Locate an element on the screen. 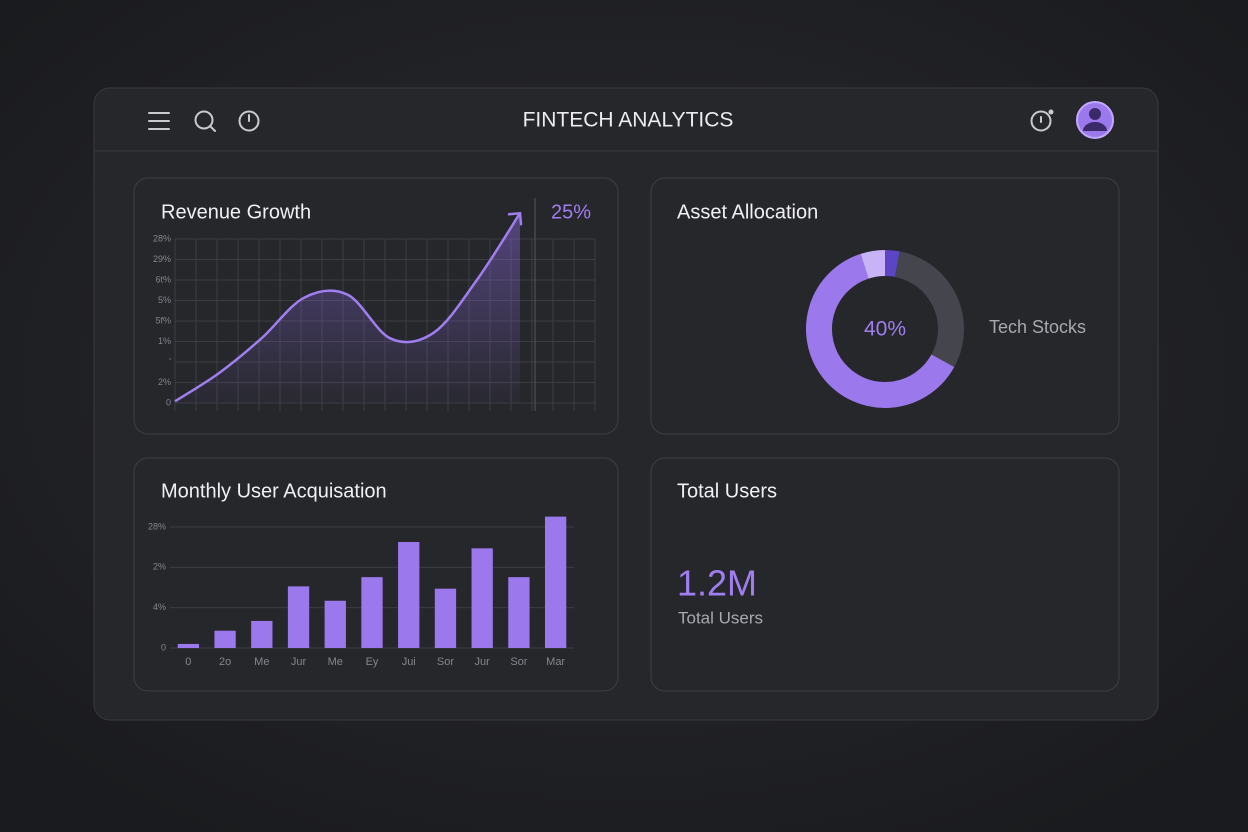 This screenshot has width=1248, height=832. kpi-value: 1.2M is located at coordinates (717, 583).